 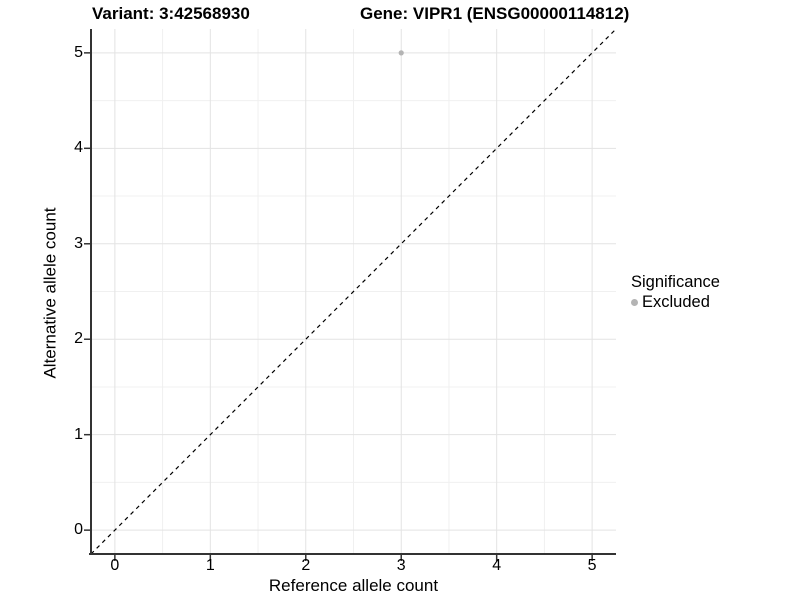 I want to click on y-tick-label: 2, so click(x=78, y=339).